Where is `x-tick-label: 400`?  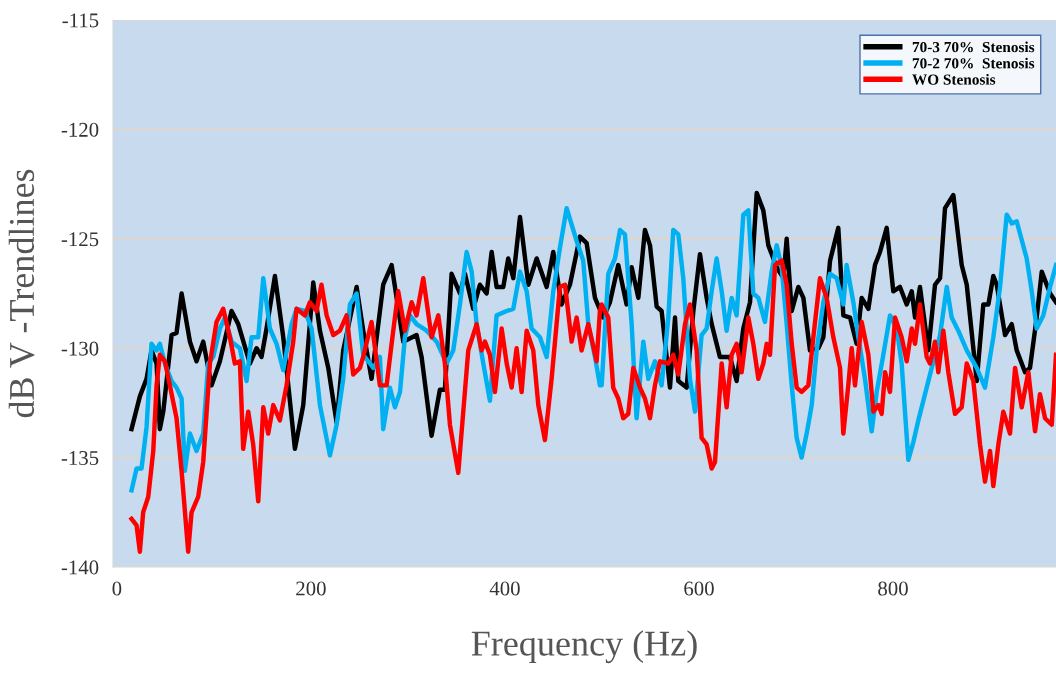 x-tick-label: 400 is located at coordinates (504, 588).